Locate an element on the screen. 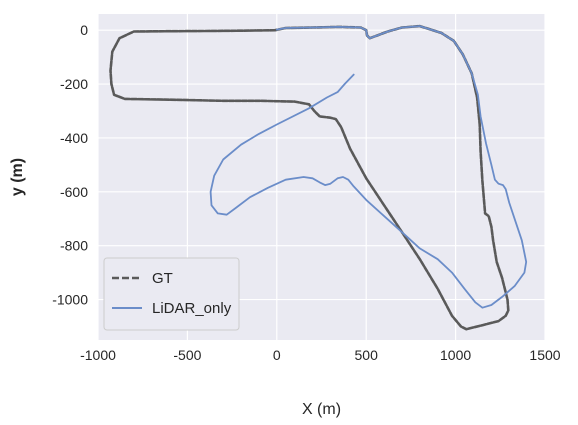 The height and width of the screenshot is (425, 578). x-tick-label: -500 is located at coordinates (187, 355).